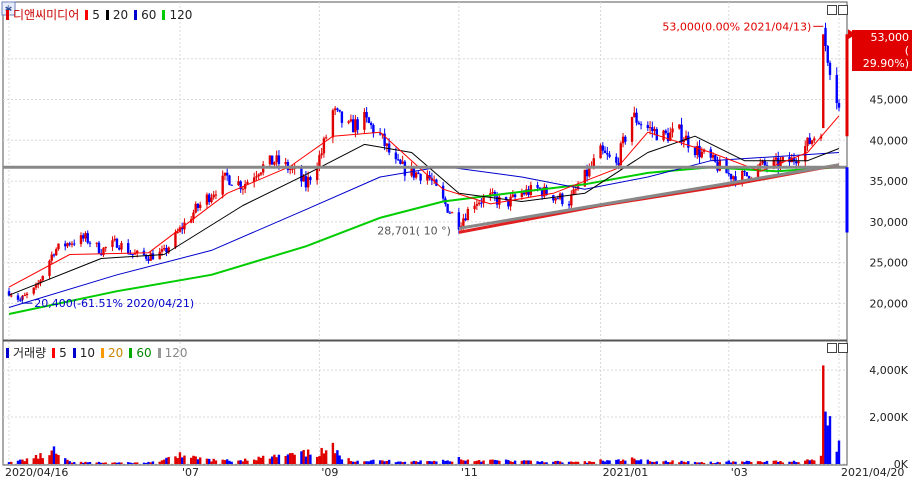 Image resolution: width=913 pixels, height=481 pixels. What do you see at coordinates (149, 14) in the screenshot?
I see `ma60-legend: 60` at bounding box center [149, 14].